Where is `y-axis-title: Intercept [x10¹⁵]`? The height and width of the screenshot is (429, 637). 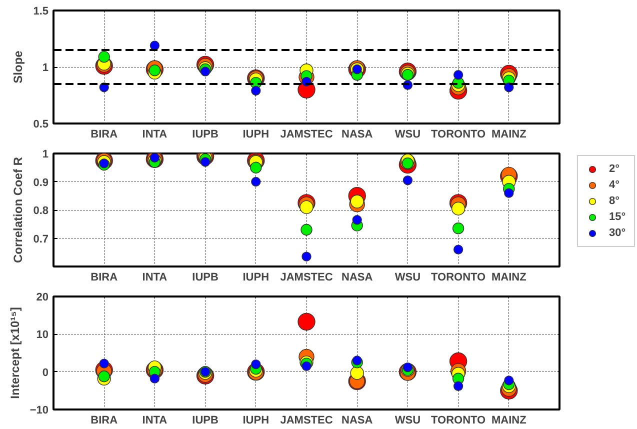
y-axis-title: Intercept [x10¹⁵] is located at coordinates (15, 353).